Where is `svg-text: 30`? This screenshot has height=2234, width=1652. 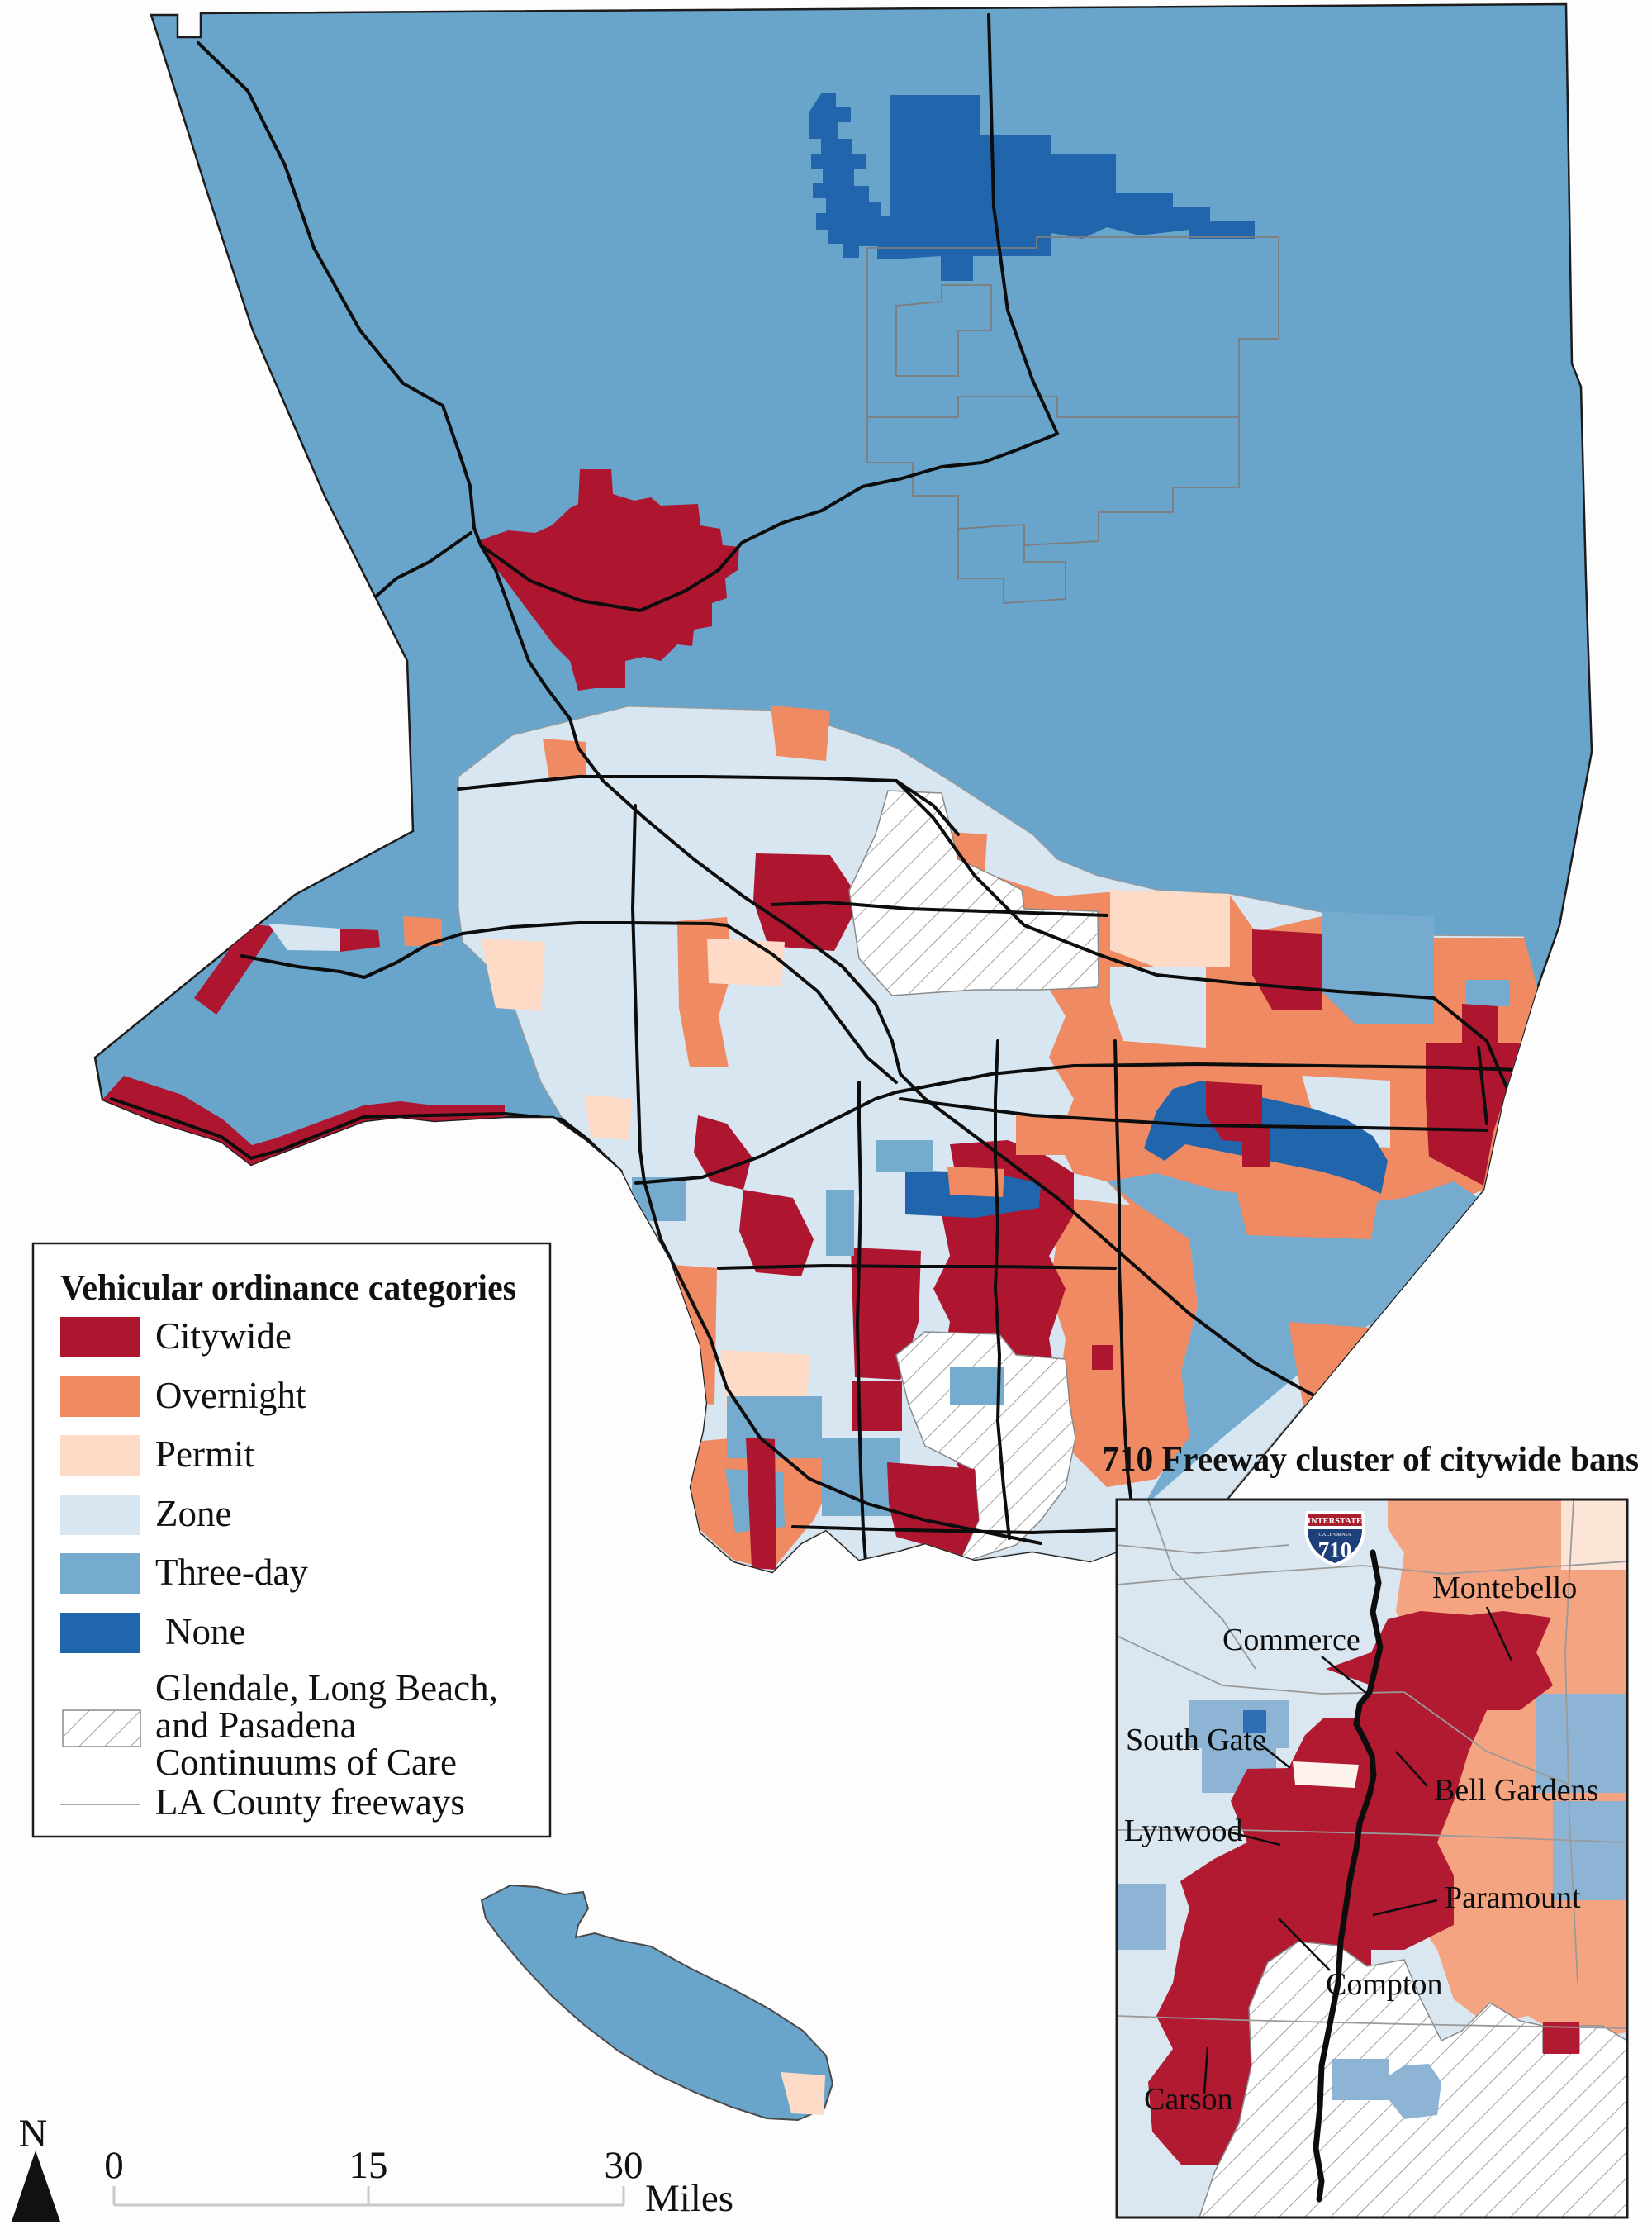 svg-text: 30 is located at coordinates (624, 2165).